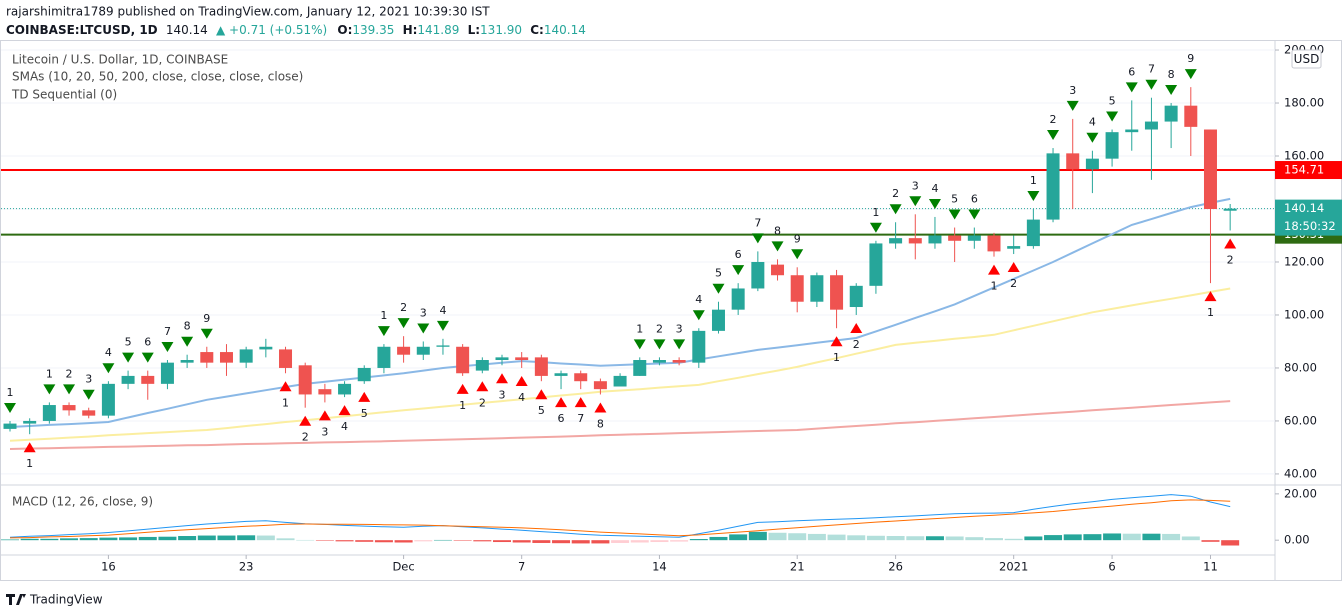 This screenshot has height=610, width=1343. What do you see at coordinates (1306, 59) in the screenshot?
I see `currency-box` at bounding box center [1306, 59].